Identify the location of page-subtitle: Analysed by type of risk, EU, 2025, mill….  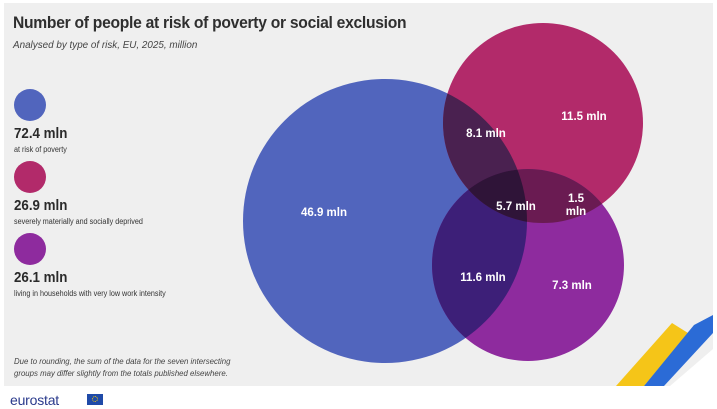
(105, 45).